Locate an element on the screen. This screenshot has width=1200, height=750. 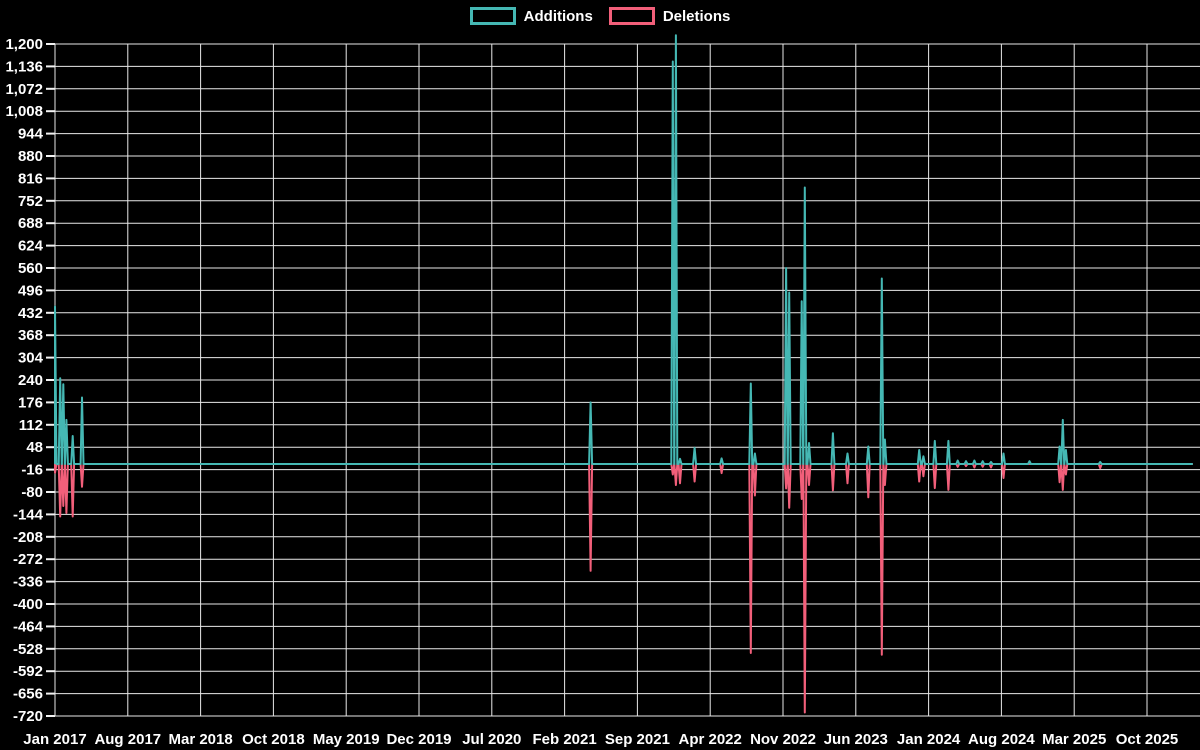
y-tick-label: 432 is located at coordinates (30, 313).